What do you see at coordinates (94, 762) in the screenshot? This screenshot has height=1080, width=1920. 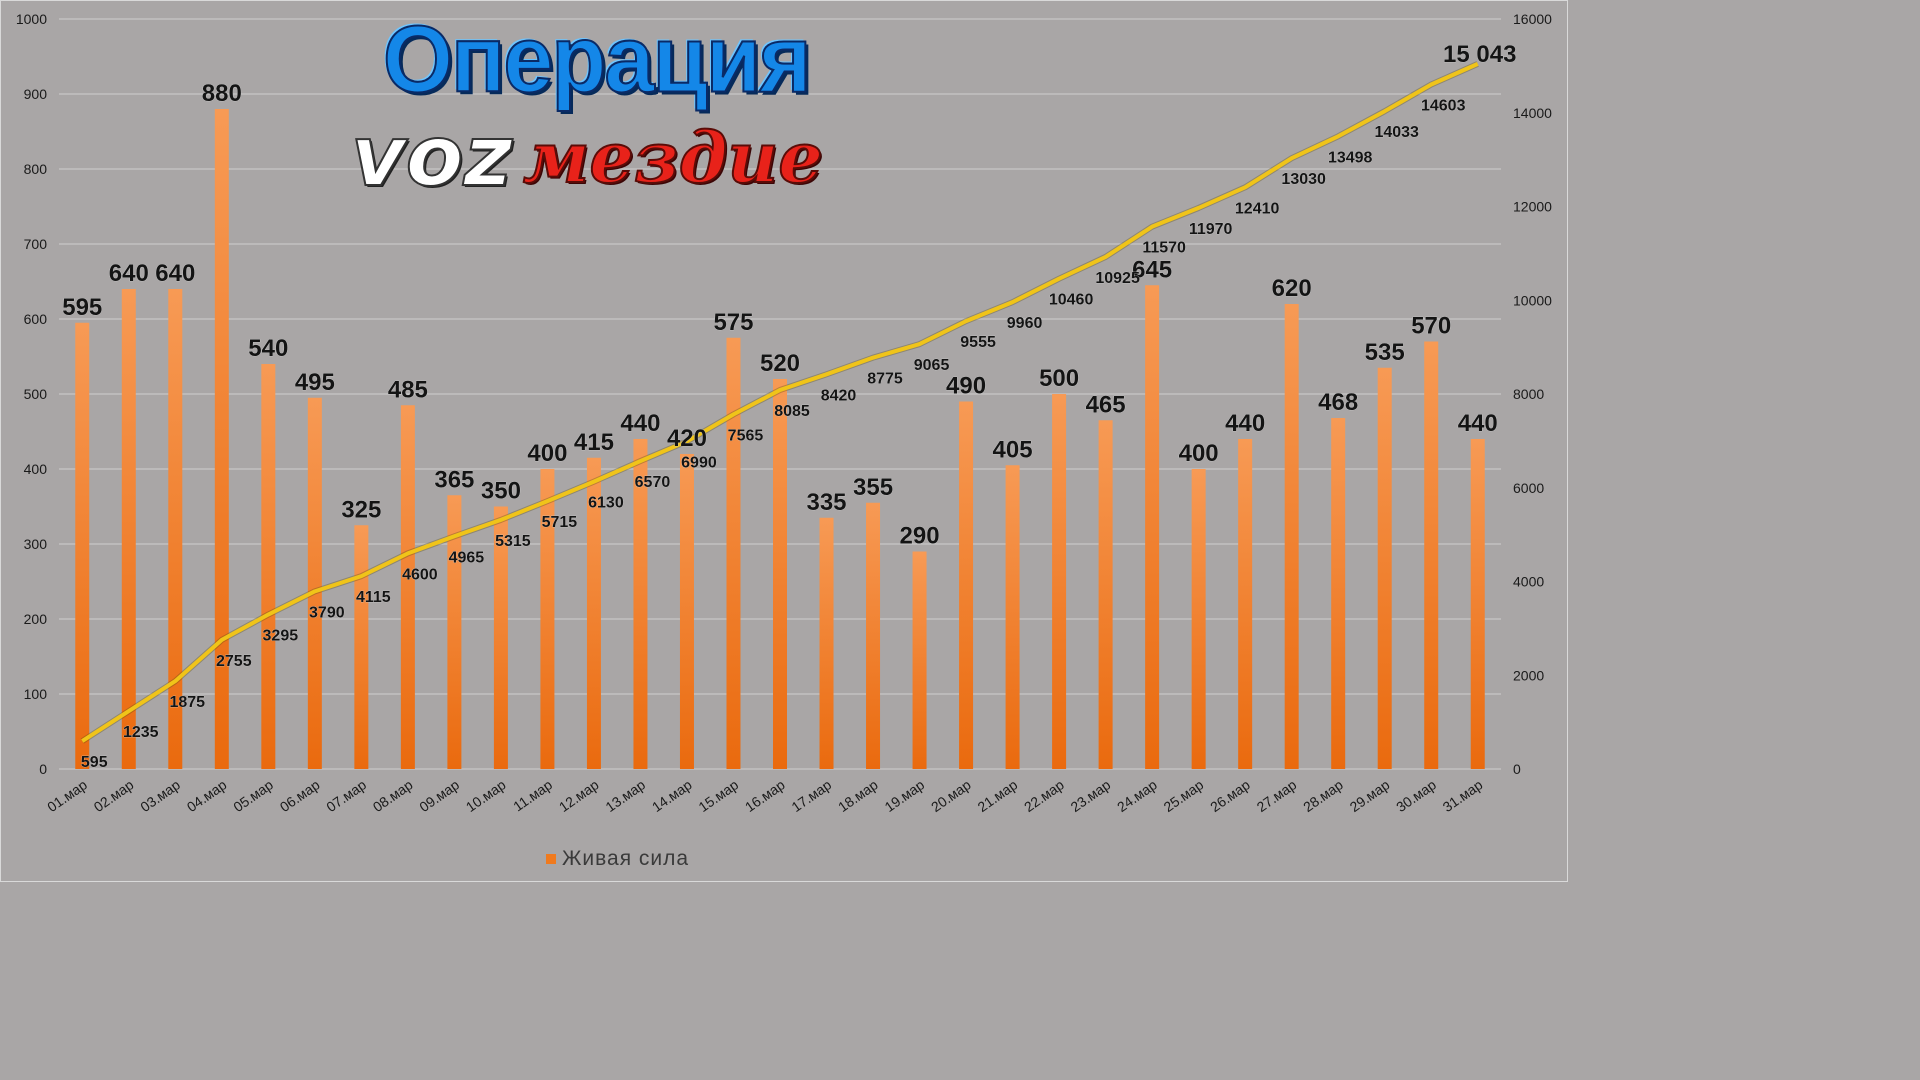 I see `line-value-label: 595` at bounding box center [94, 762].